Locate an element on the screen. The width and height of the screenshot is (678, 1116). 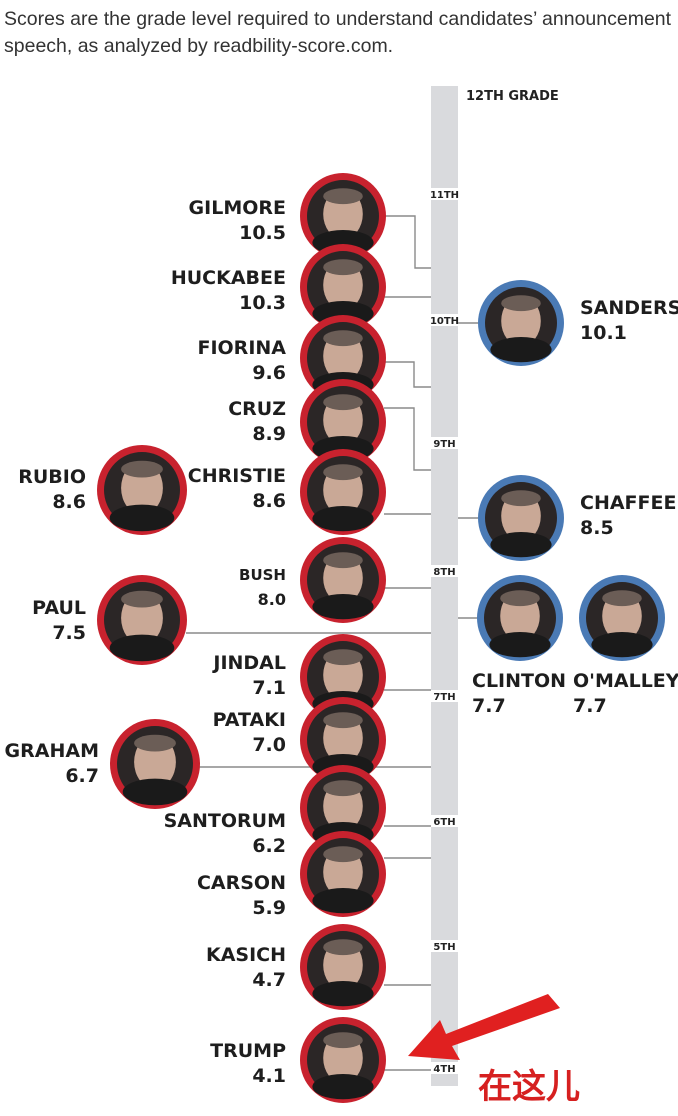
candidate-marker-carson is located at coordinates (343, 874).